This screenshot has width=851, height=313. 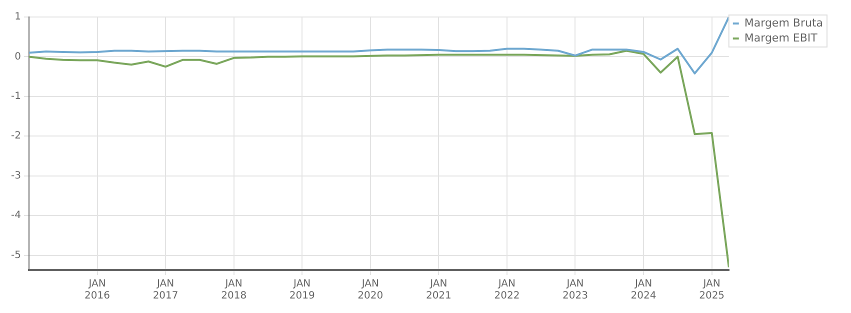 What do you see at coordinates (302, 290) in the screenshot?
I see `x-tick-label: JAN 2019` at bounding box center [302, 290].